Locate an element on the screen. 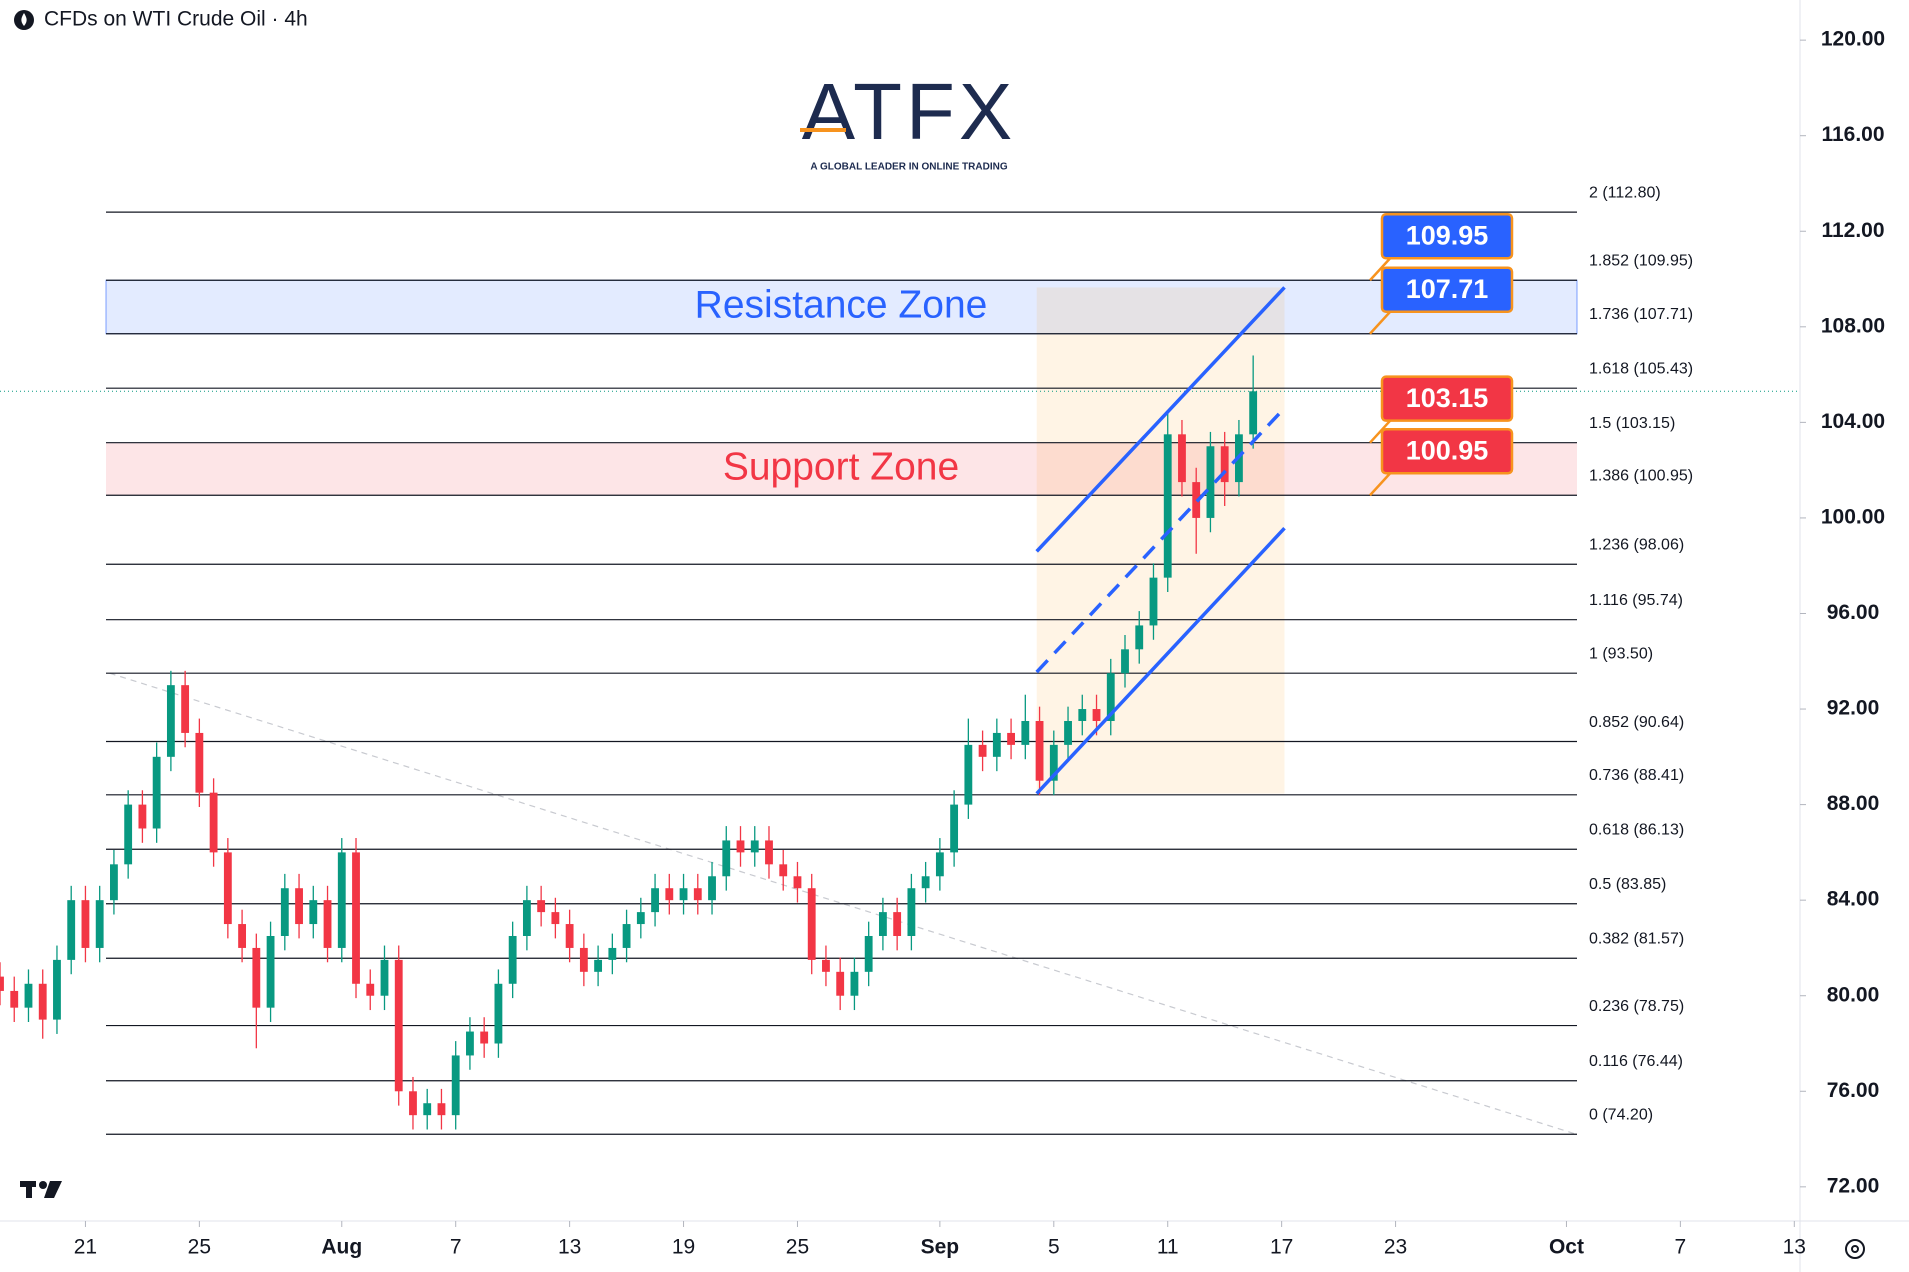 The width and height of the screenshot is (1909, 1272). tv-logo-part is located at coordinates (43, 1185).